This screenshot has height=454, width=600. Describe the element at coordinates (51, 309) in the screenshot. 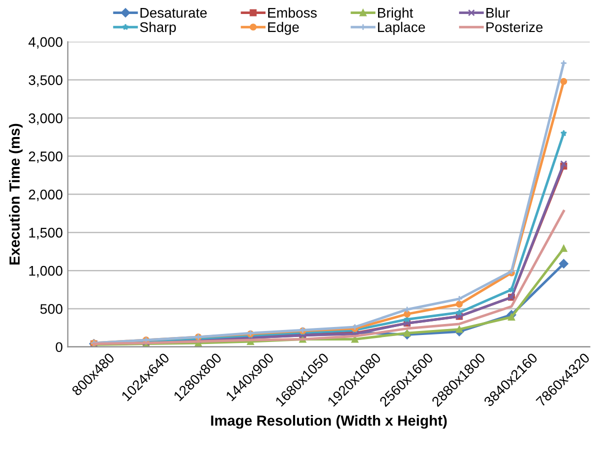

I see `y-tick-label: 500` at that location.